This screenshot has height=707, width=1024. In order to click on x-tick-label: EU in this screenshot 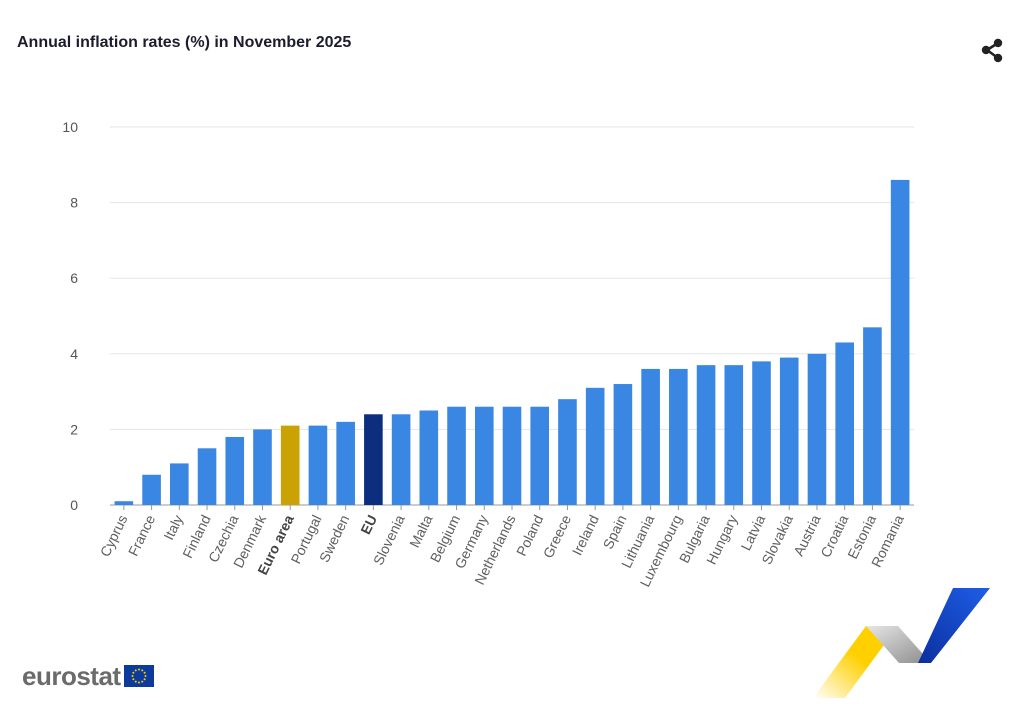, I will do `click(368, 524)`.